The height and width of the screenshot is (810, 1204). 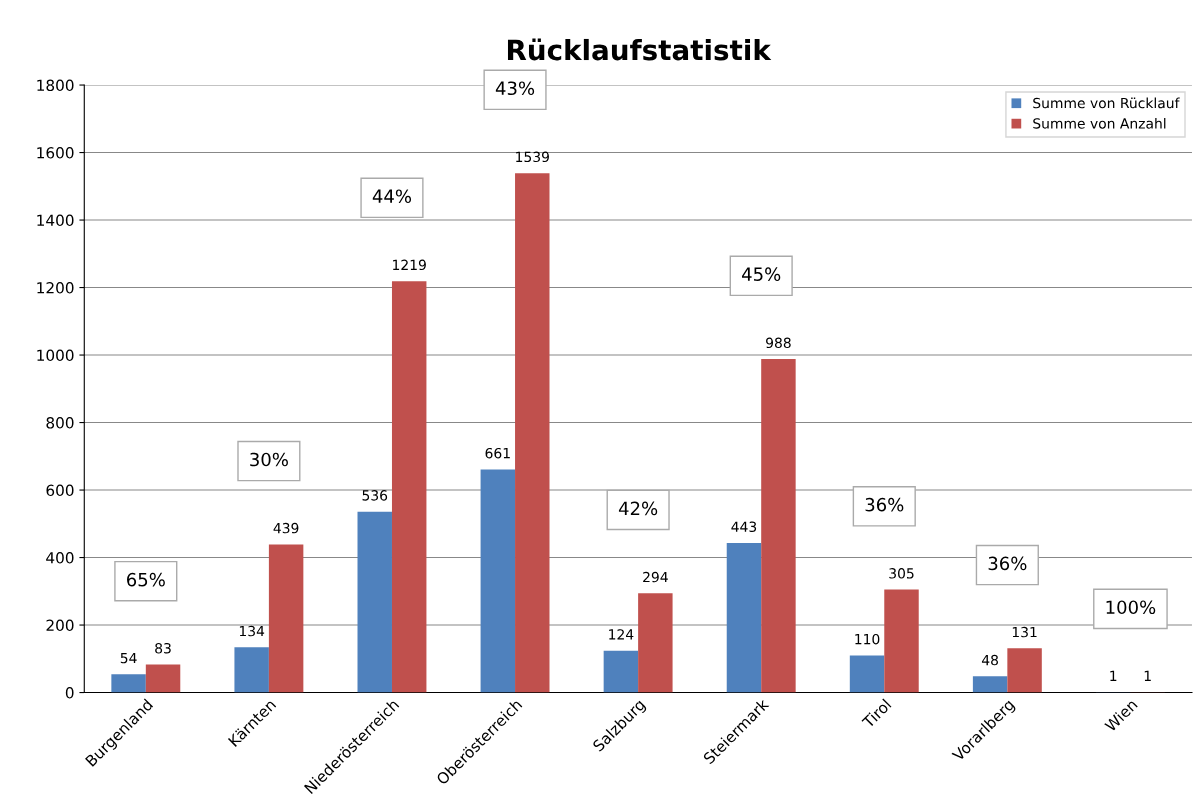 I want to click on legend-label: Summe von Rücklauf, so click(x=1106, y=103).